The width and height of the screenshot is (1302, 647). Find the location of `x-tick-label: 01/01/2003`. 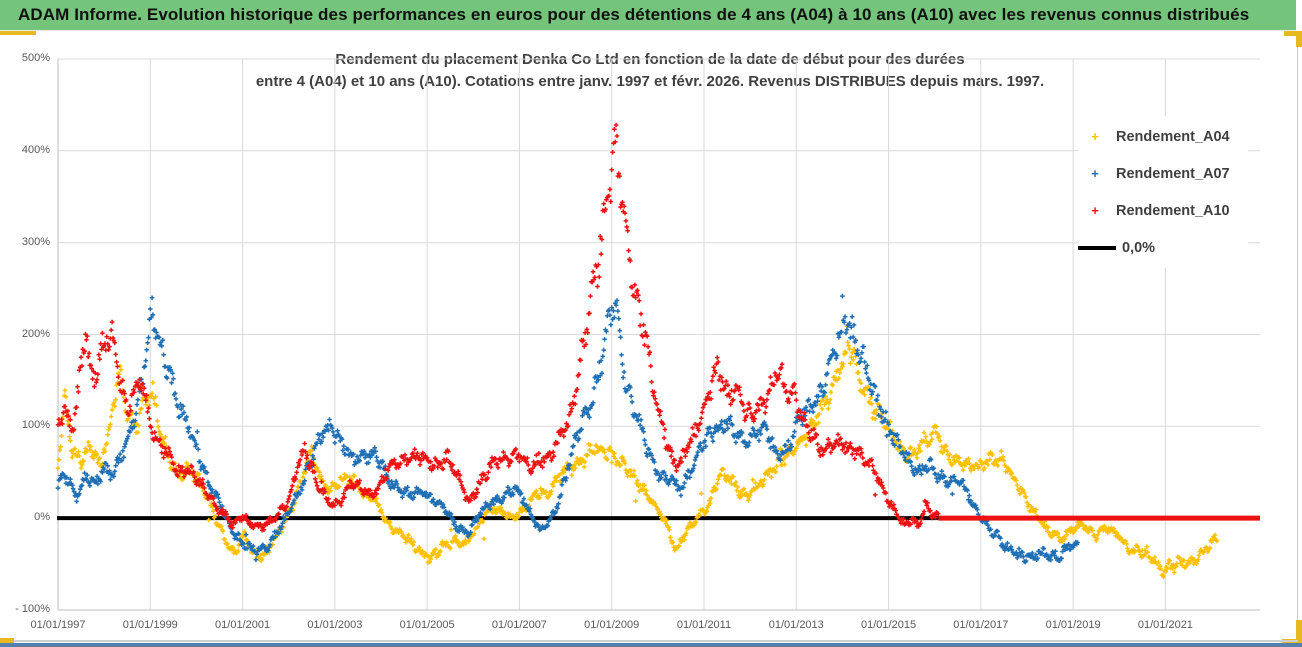

x-tick-label: 01/01/2003 is located at coordinates (335, 625).